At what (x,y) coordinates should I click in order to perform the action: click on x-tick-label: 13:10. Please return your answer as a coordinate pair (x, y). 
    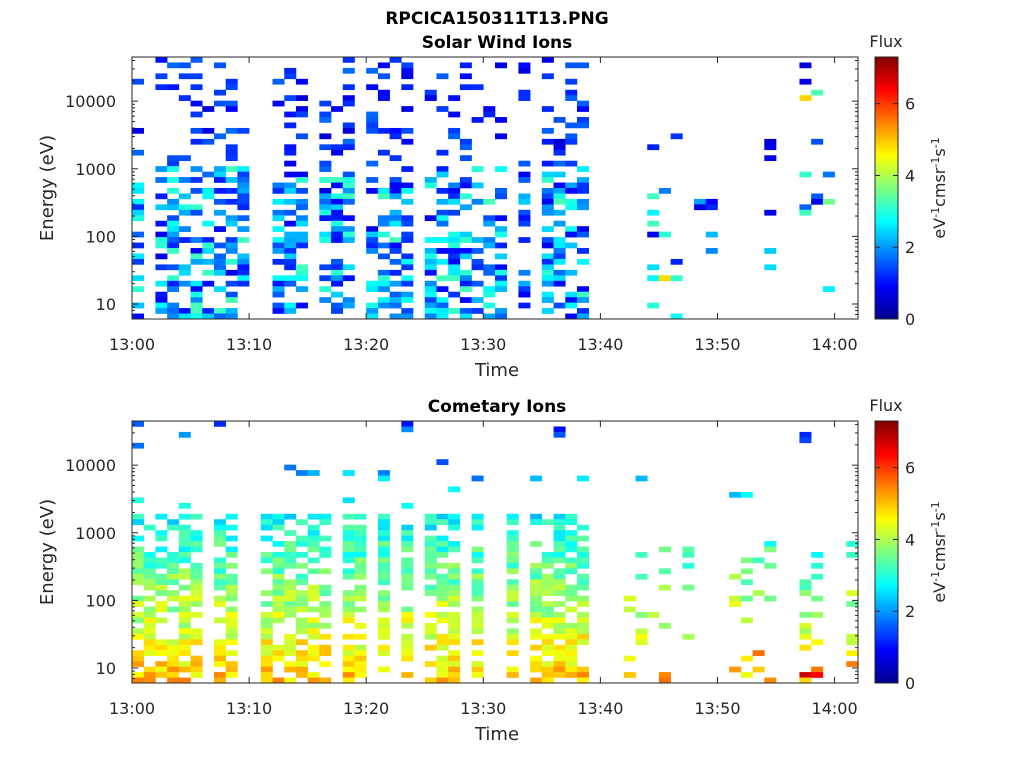
    Looking at the image, I should click on (249, 344).